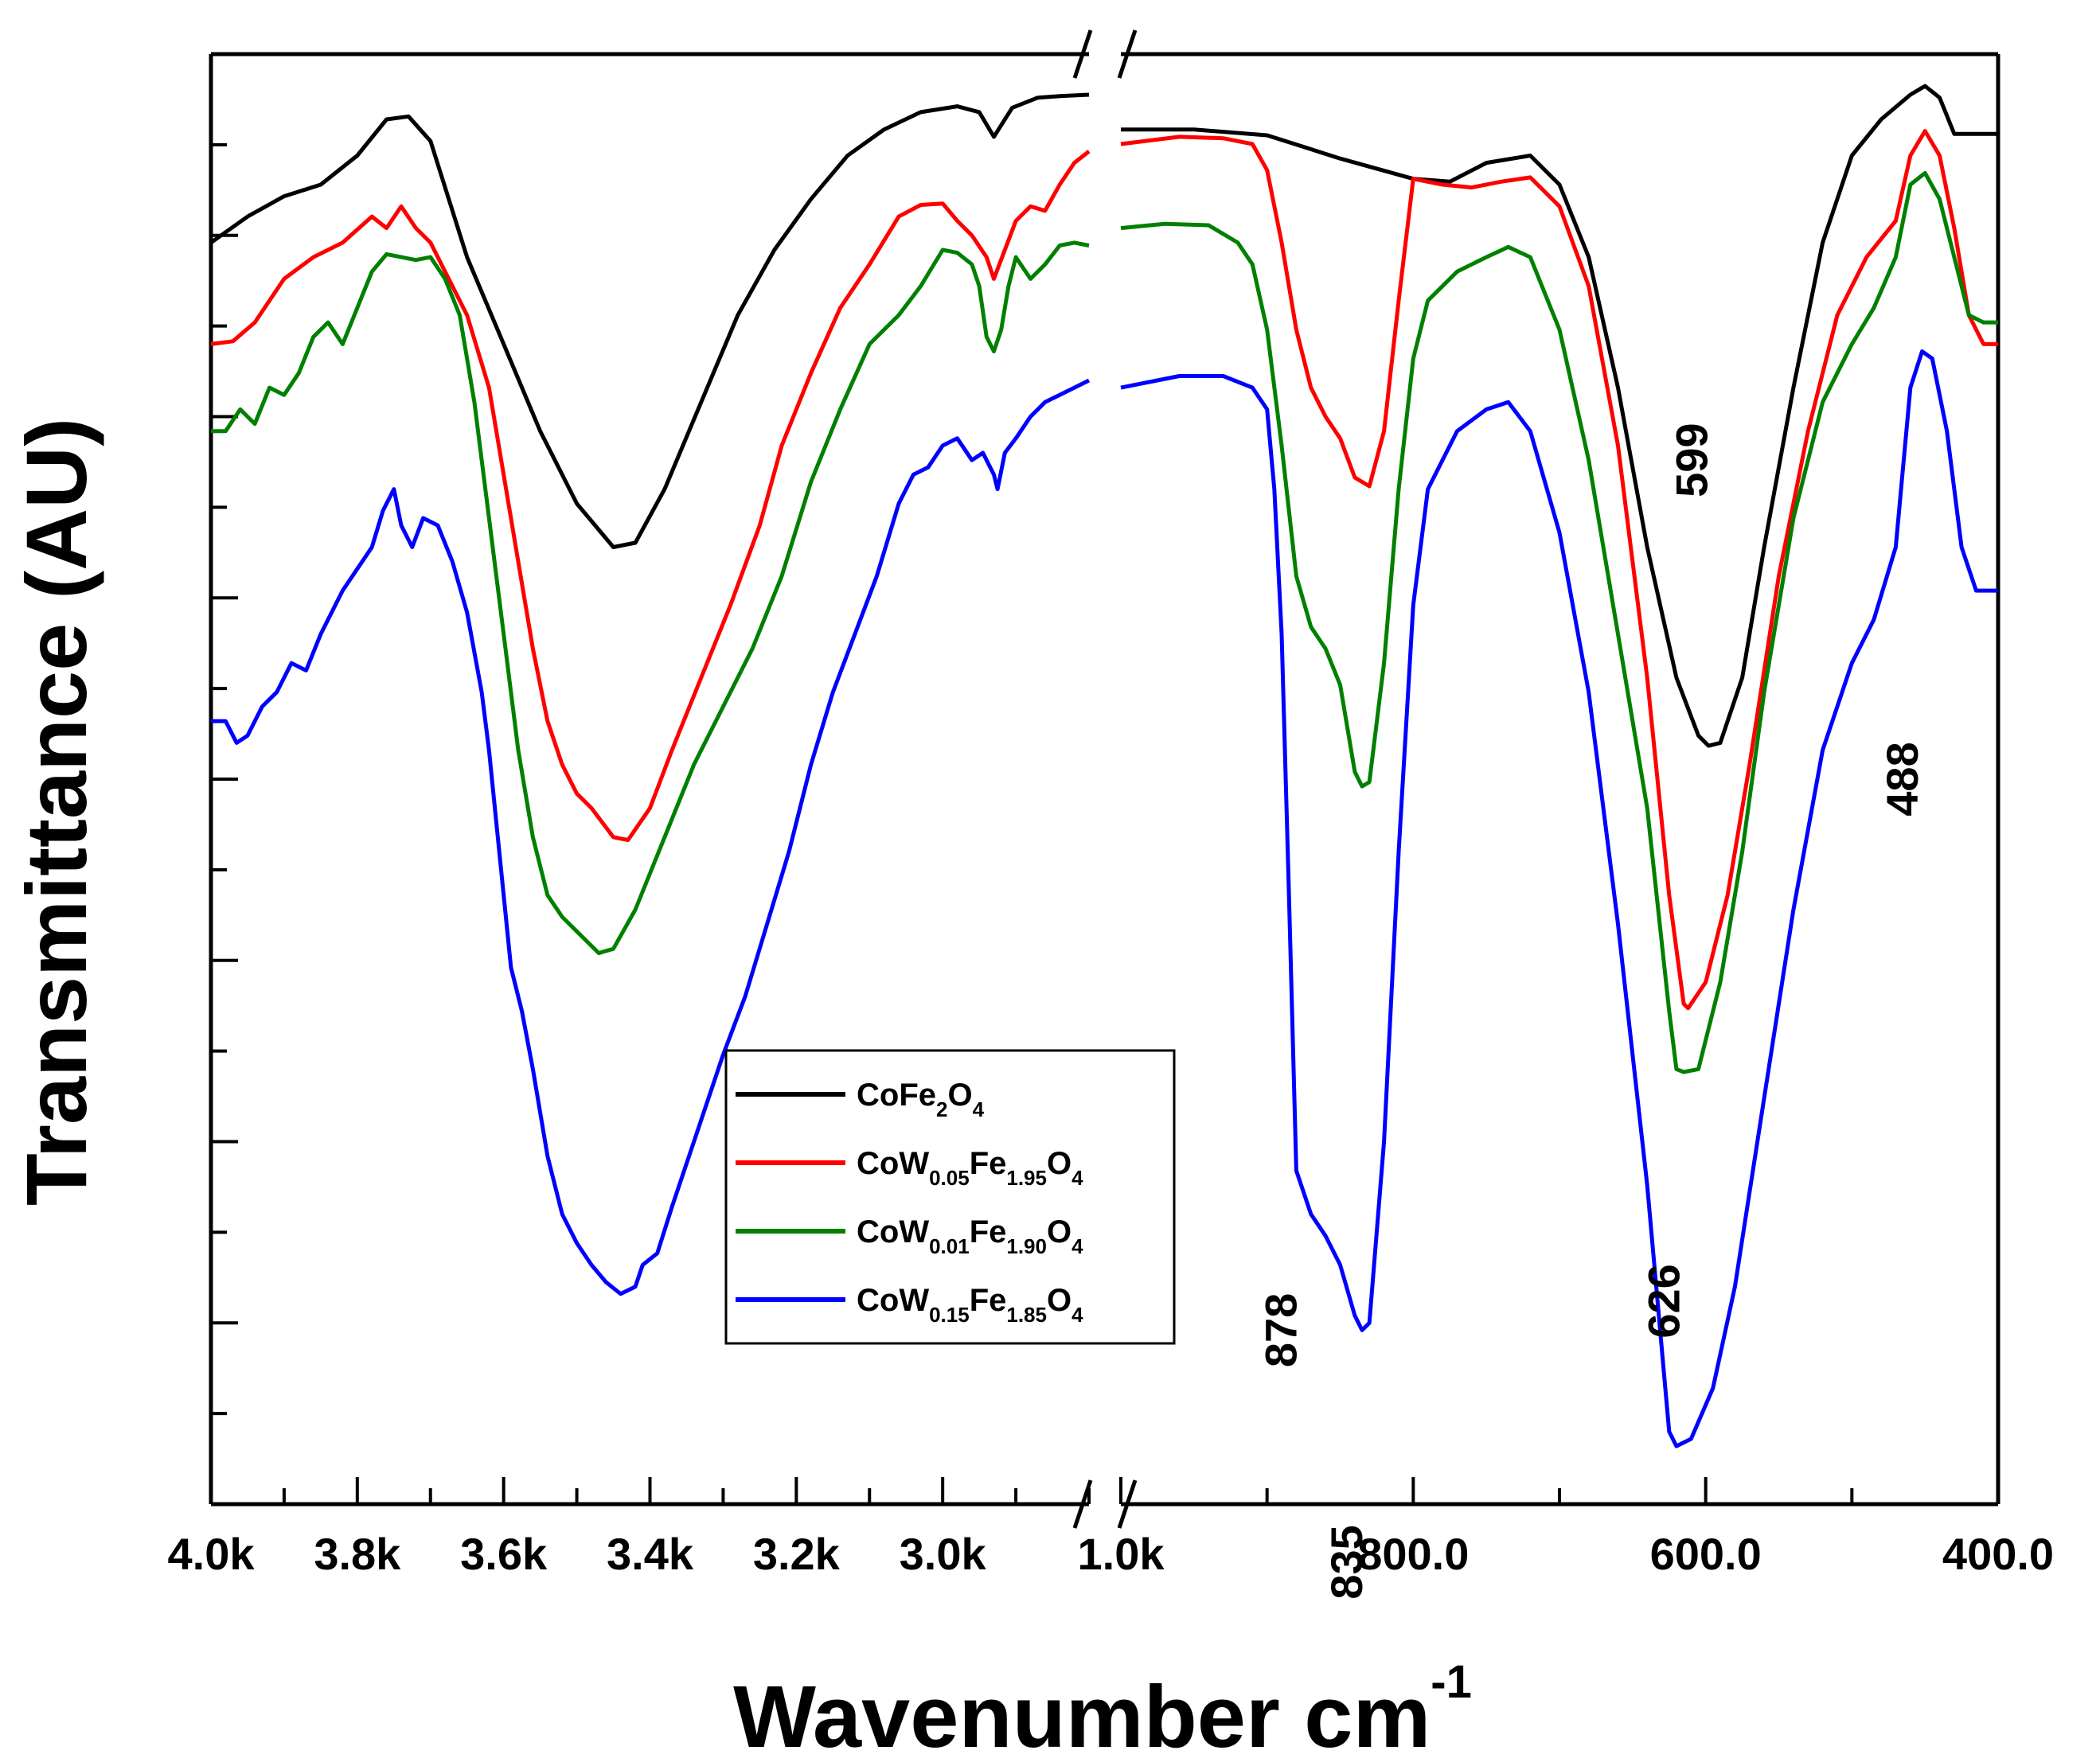  Describe the element at coordinates (949, 1178) in the screenshot. I see `legend-label-subscript: 0.05` at that location.